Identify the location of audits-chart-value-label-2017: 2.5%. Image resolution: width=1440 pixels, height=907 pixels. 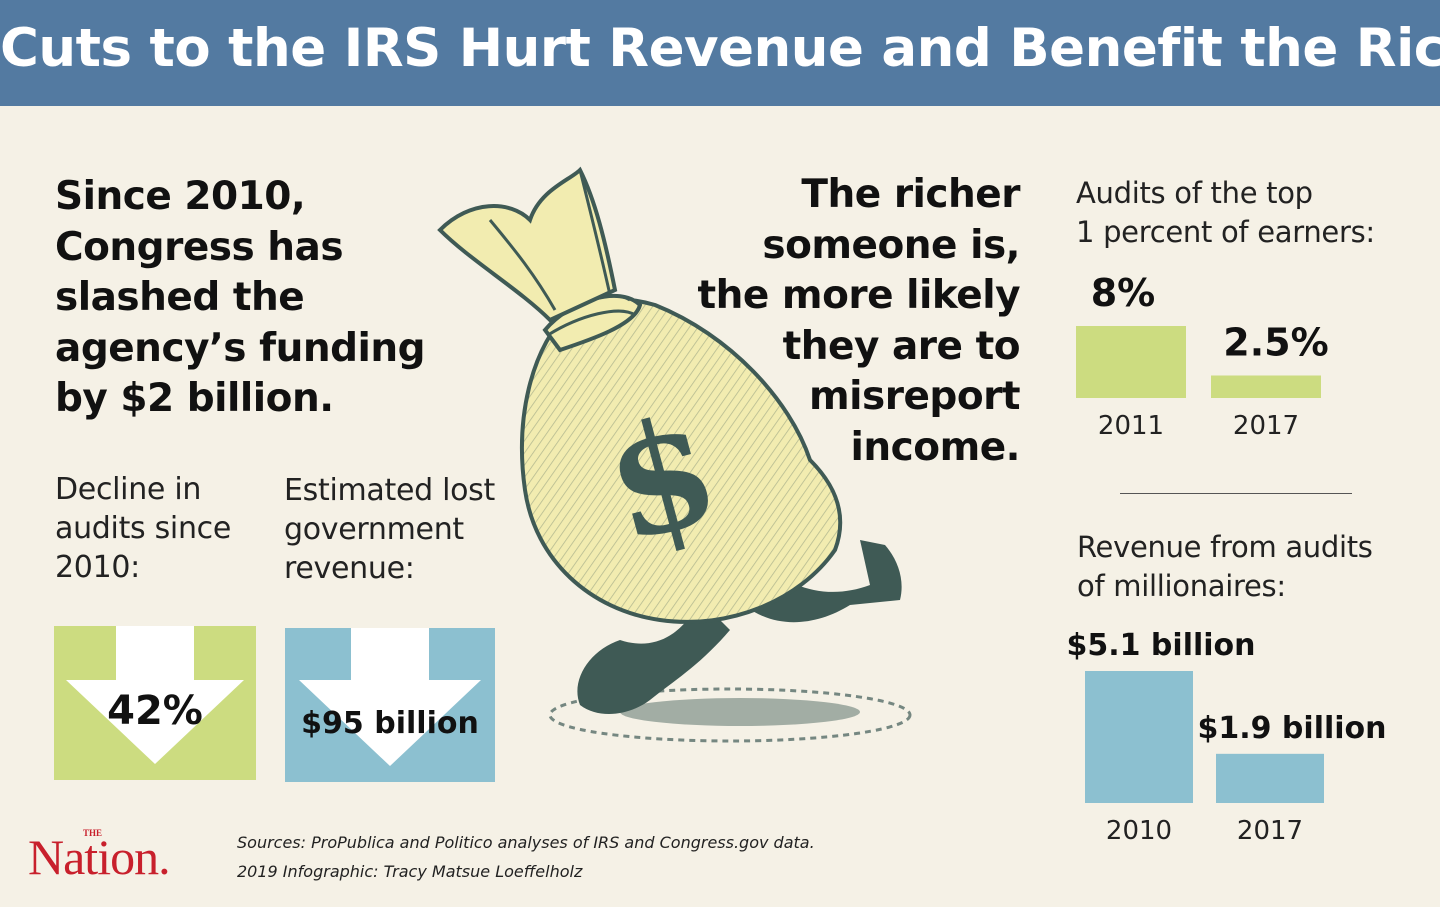
(1275, 343).